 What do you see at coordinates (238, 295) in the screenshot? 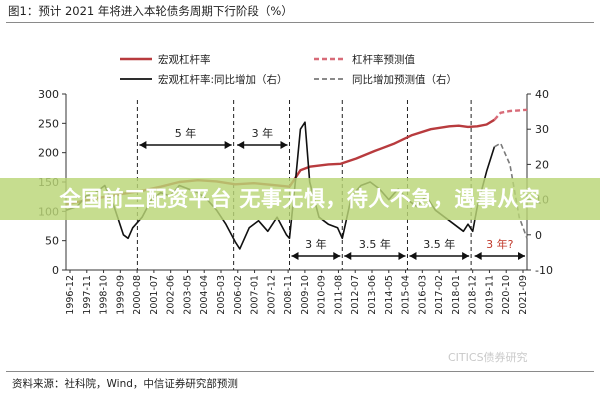
I see `x-tick-label: 2006-02` at bounding box center [238, 295].